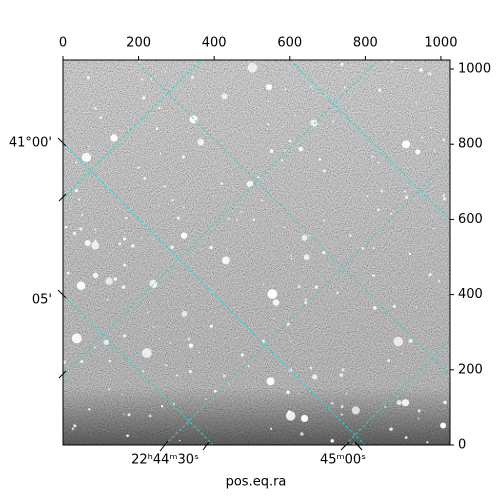  Describe the element at coordinates (42, 300) in the screenshot. I see `dec-tick-label: 05'` at that location.